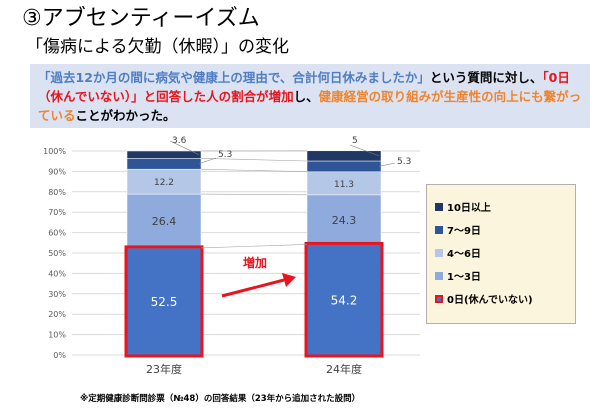 Image resolution: width=600 pixels, height=410 pixels. I want to click on data-label: 5, so click(355, 141).